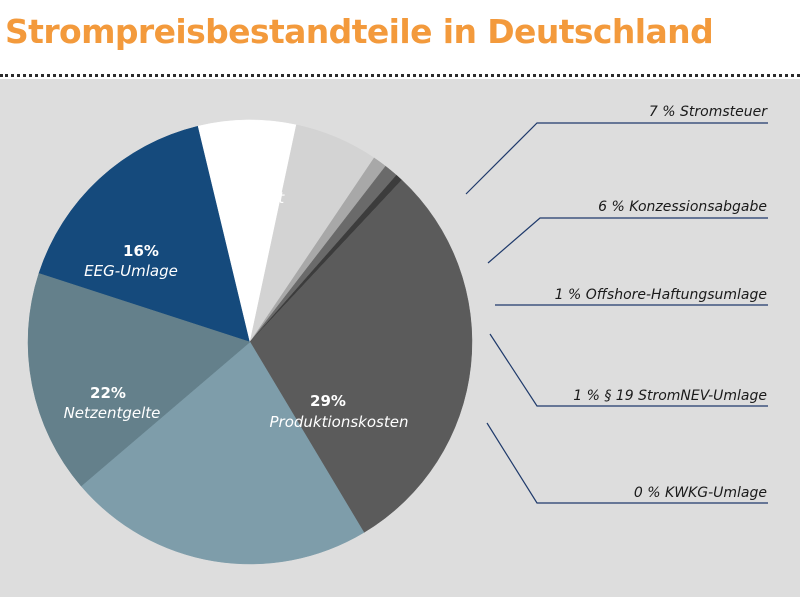 The height and width of the screenshot is (597, 800). I want to click on slice-label-eeg-umlage: EEG-Umlage, so click(131, 271).